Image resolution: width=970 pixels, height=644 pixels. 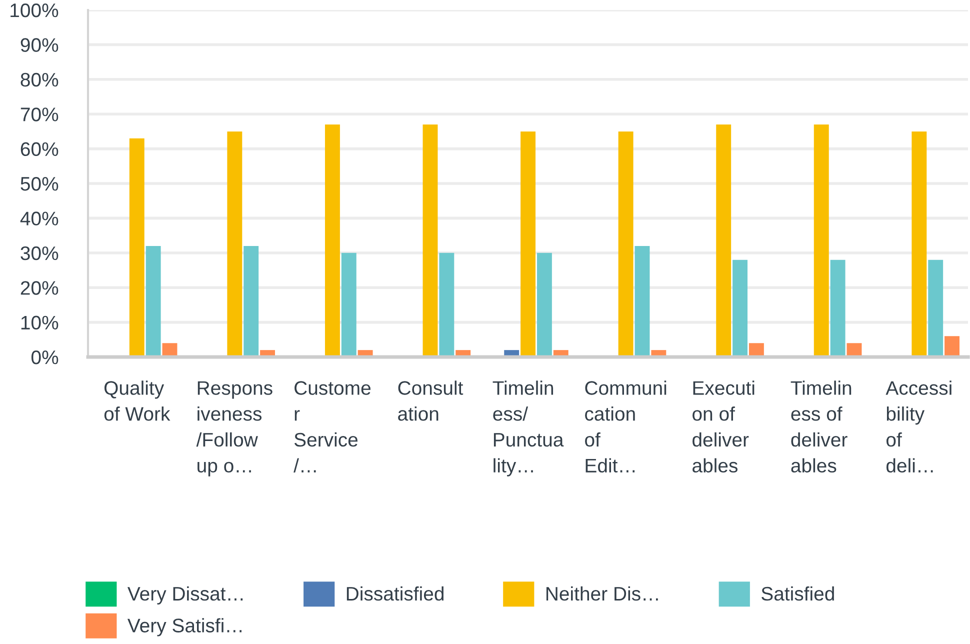 I want to click on y-tick-label: 40%, so click(x=39, y=219).